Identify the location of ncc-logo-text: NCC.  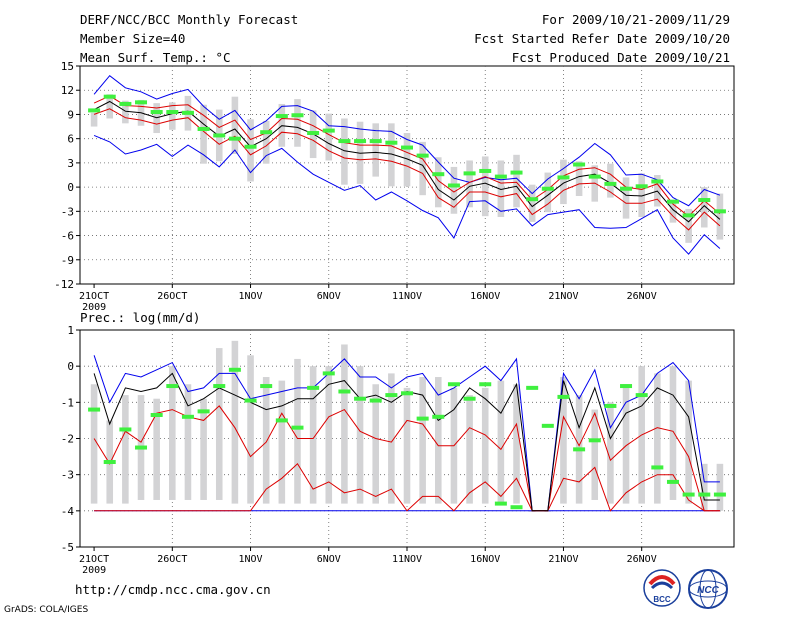
(708, 590).